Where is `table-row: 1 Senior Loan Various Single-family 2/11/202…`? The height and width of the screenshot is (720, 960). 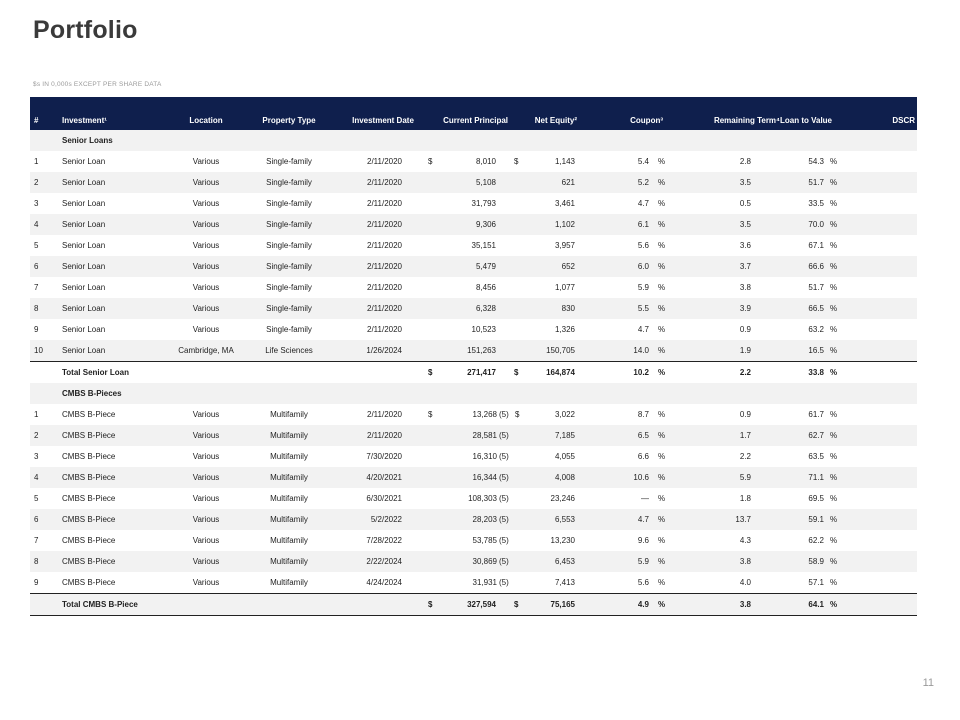
table-row: 1 Senior Loan Various Single-family 2/11/202… is located at coordinates (473, 161).